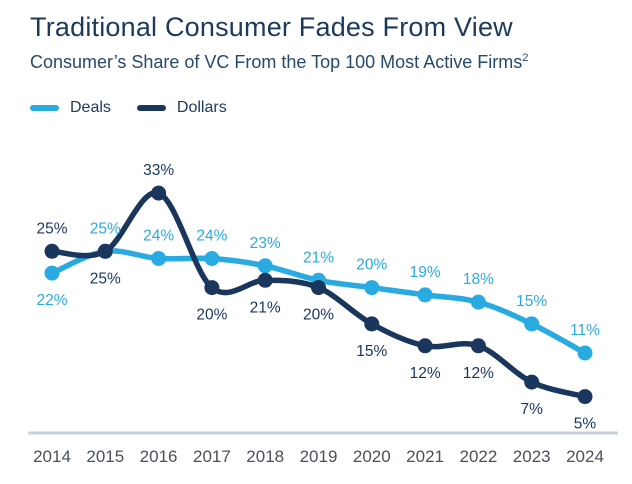 This screenshot has height=484, width=632. What do you see at coordinates (425, 373) in the screenshot?
I see `data-label-dollars-2021: 12%` at bounding box center [425, 373].